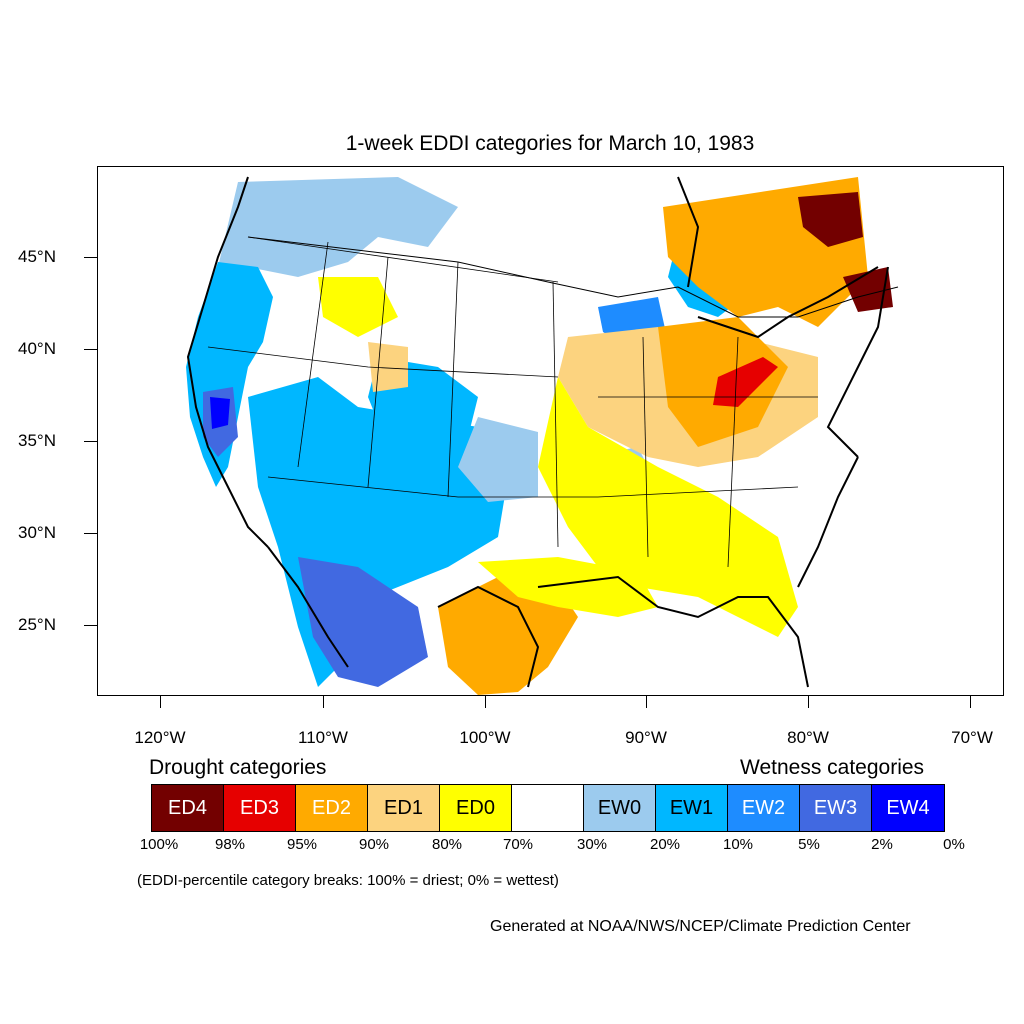  I want to click on legend-swatch-normal, so click(548, 808).